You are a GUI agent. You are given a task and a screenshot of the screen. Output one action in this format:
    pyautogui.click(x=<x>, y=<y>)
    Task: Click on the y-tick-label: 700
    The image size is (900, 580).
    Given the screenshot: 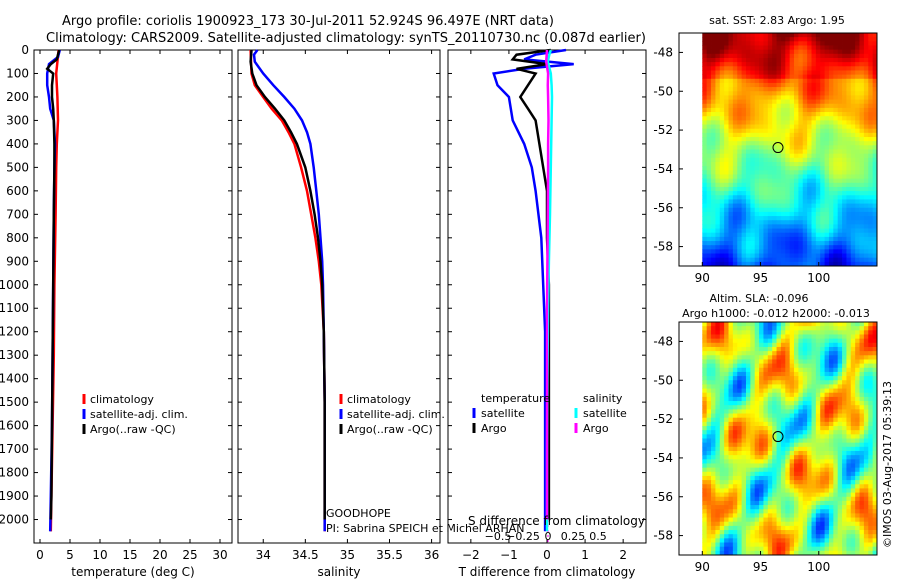 What is the action you would take?
    pyautogui.click(x=17, y=214)
    